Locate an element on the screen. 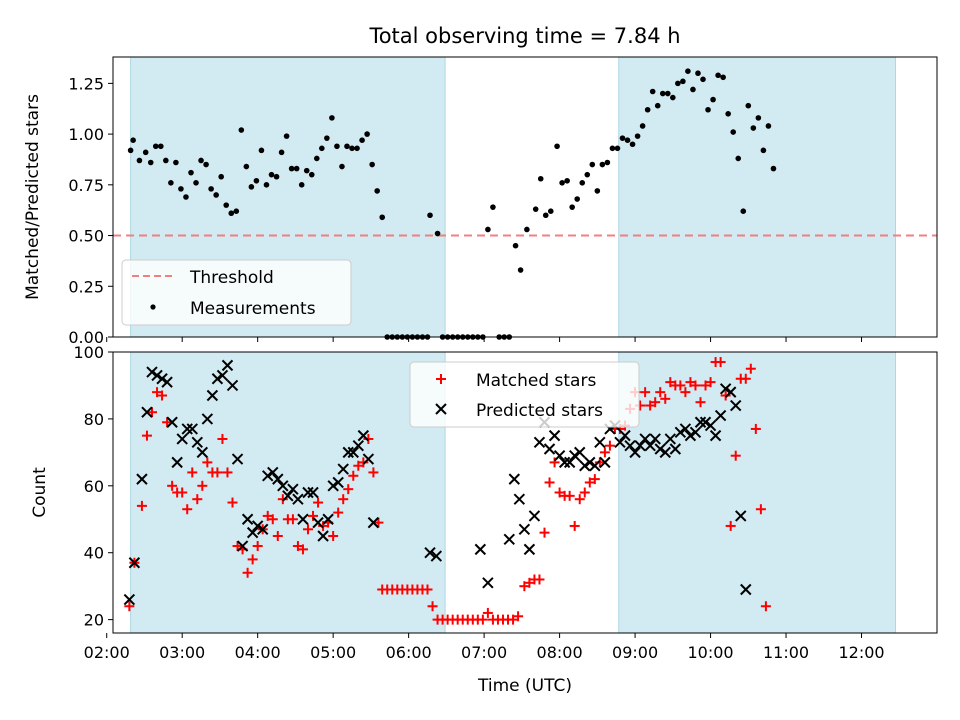 This screenshot has width=960, height=720. ratio-y-axis-label: Matched/Predicted stars is located at coordinates (33, 197).